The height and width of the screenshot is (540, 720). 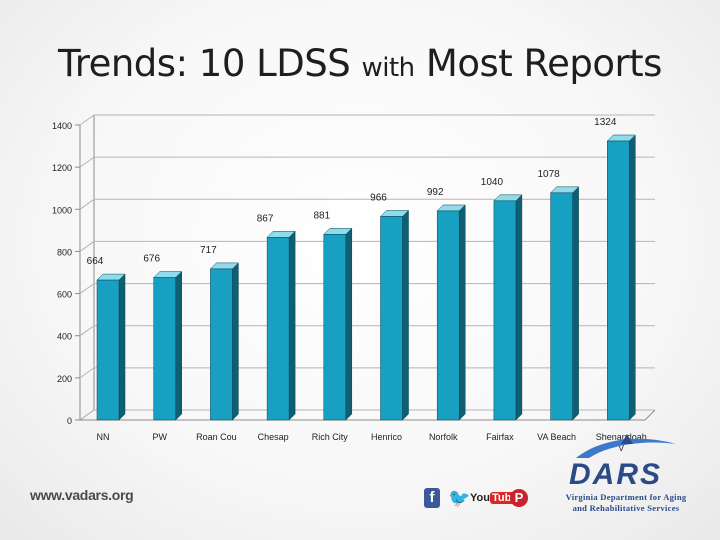 I want to click on y-tick-label: 0, so click(x=69, y=421).